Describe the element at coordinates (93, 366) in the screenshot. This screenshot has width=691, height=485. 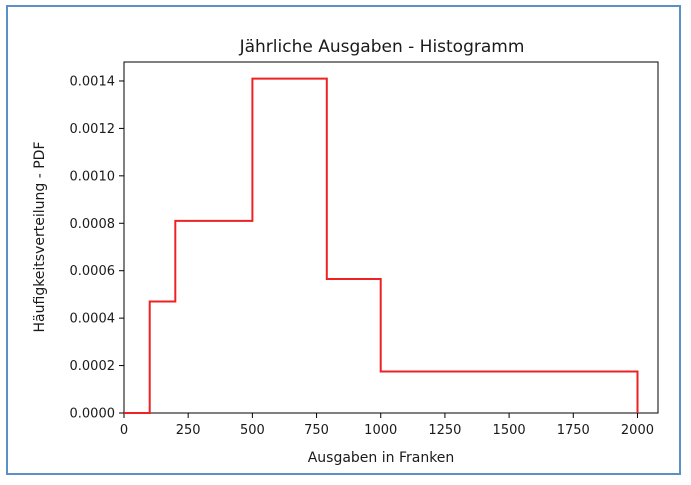
I see `y-tick-label: 0.0002` at that location.